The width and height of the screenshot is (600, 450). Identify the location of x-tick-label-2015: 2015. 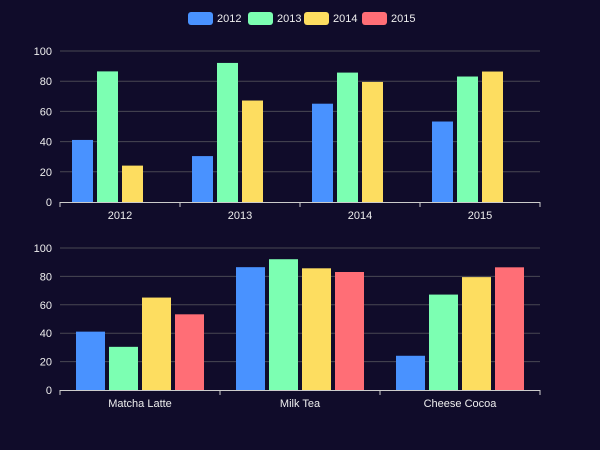
(480, 216).